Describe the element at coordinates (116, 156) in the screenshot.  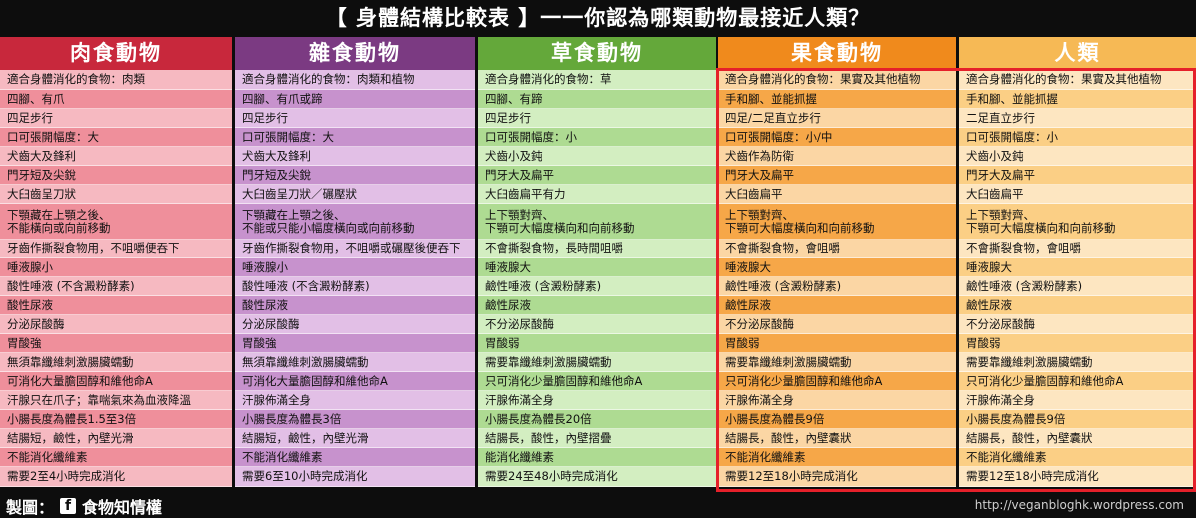
I see `table-row: 犬齒大及鋒利` at that location.